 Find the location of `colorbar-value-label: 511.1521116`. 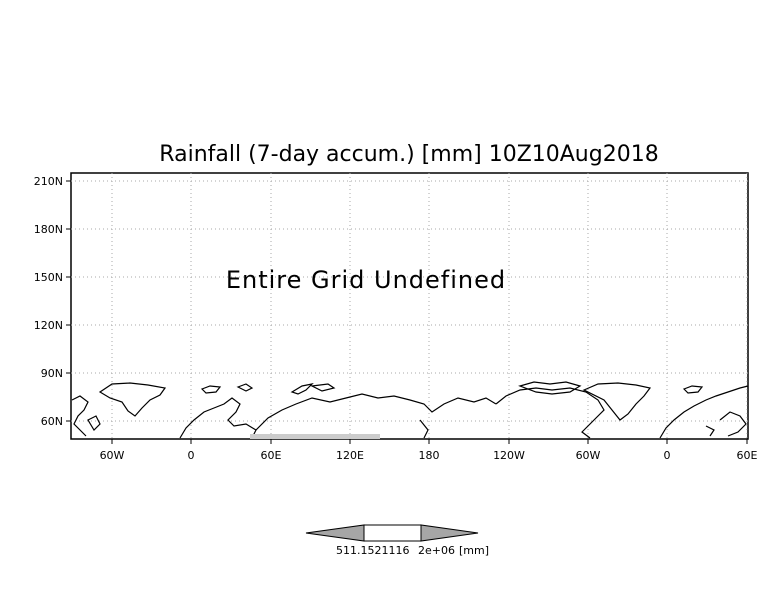

colorbar-value-label: 511.1521116 is located at coordinates (372, 550).